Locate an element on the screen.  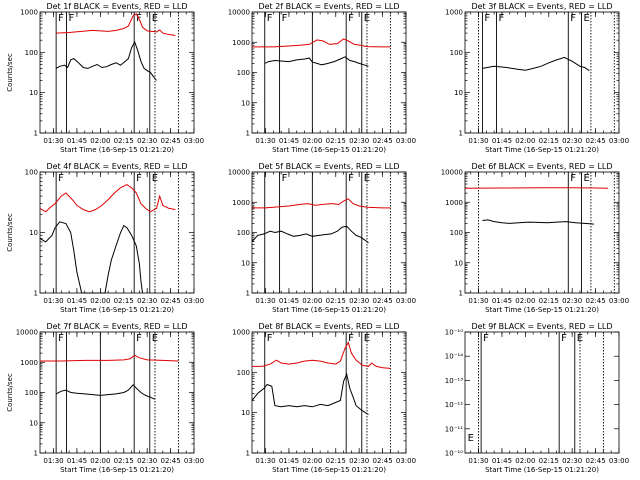
y-tick-label: 10⁻¹⁴ is located at coordinates (454, 357).